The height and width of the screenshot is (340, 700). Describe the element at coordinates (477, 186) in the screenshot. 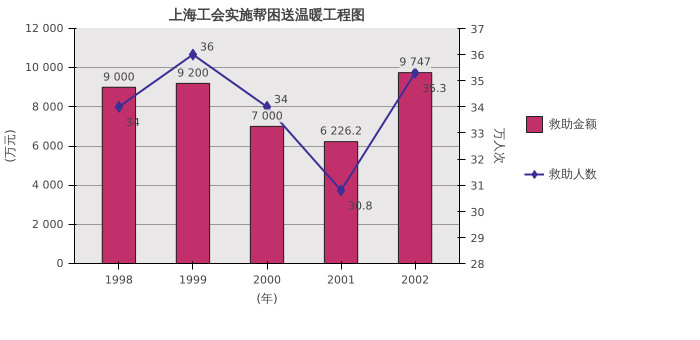

I see `y2-tick-label: 31` at that location.